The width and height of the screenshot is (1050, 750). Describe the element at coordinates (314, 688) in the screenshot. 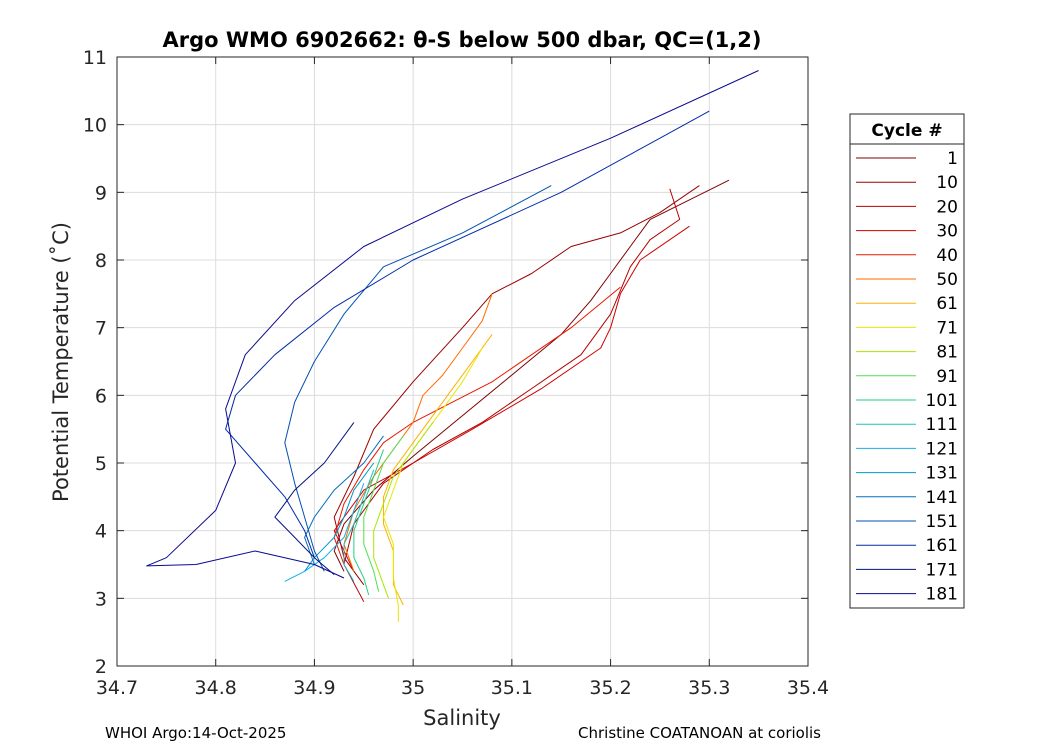

I see `x-tick-label: 34.9` at that location.